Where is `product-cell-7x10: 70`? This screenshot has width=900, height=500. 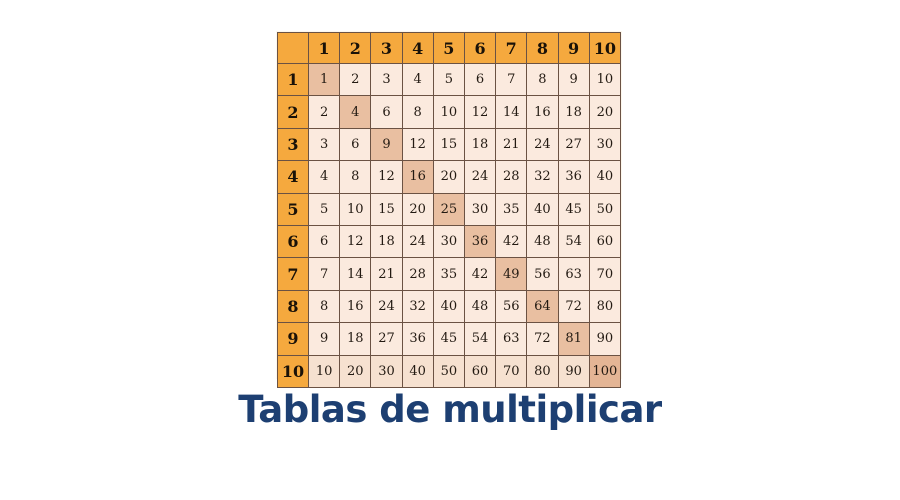 product-cell-7x10: 70 is located at coordinates (605, 274).